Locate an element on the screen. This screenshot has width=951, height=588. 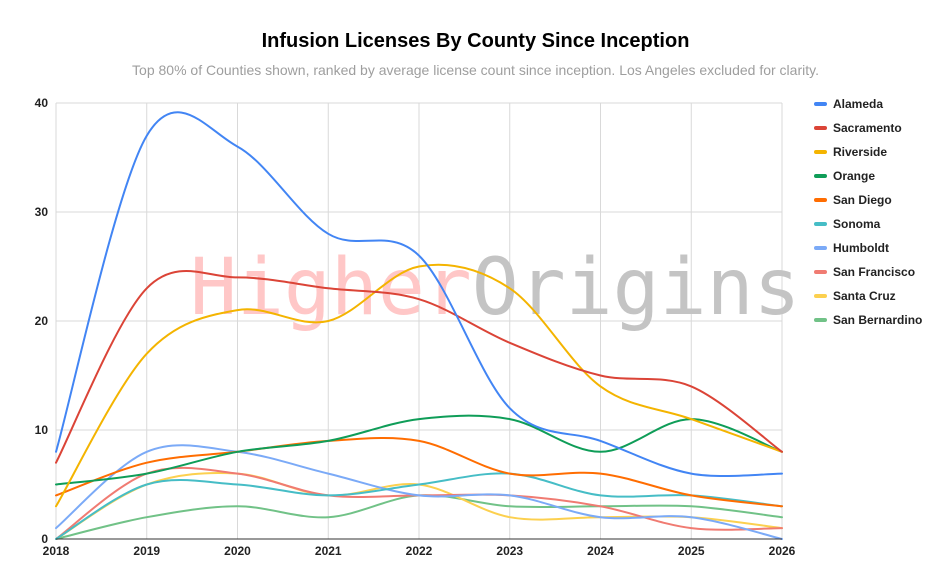
legend-item-san-francisco: San Francisco is located at coordinates (864, 272).